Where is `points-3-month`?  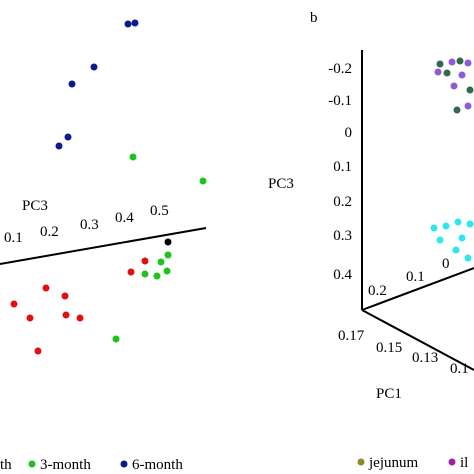 points-3-month is located at coordinates (159, 248).